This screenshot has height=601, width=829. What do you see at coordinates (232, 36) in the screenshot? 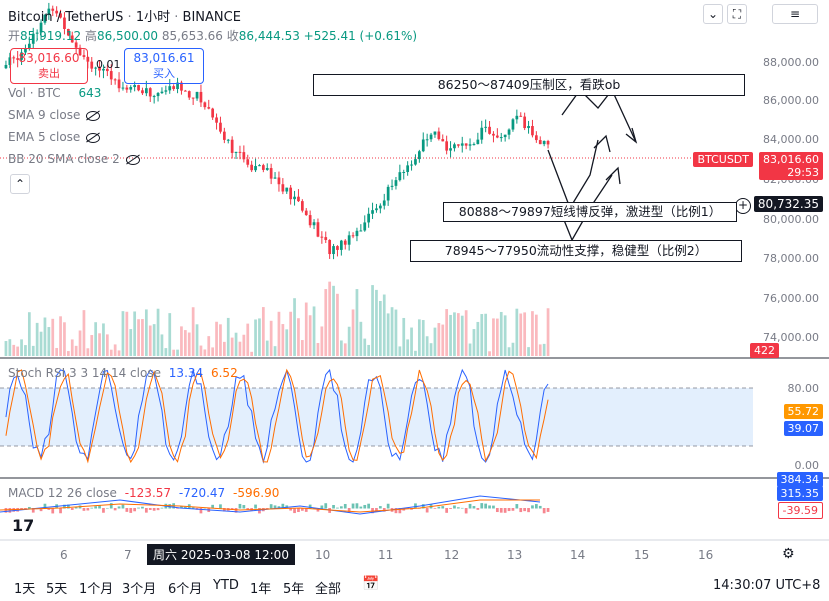
I see `close-label: 收` at bounding box center [232, 36].